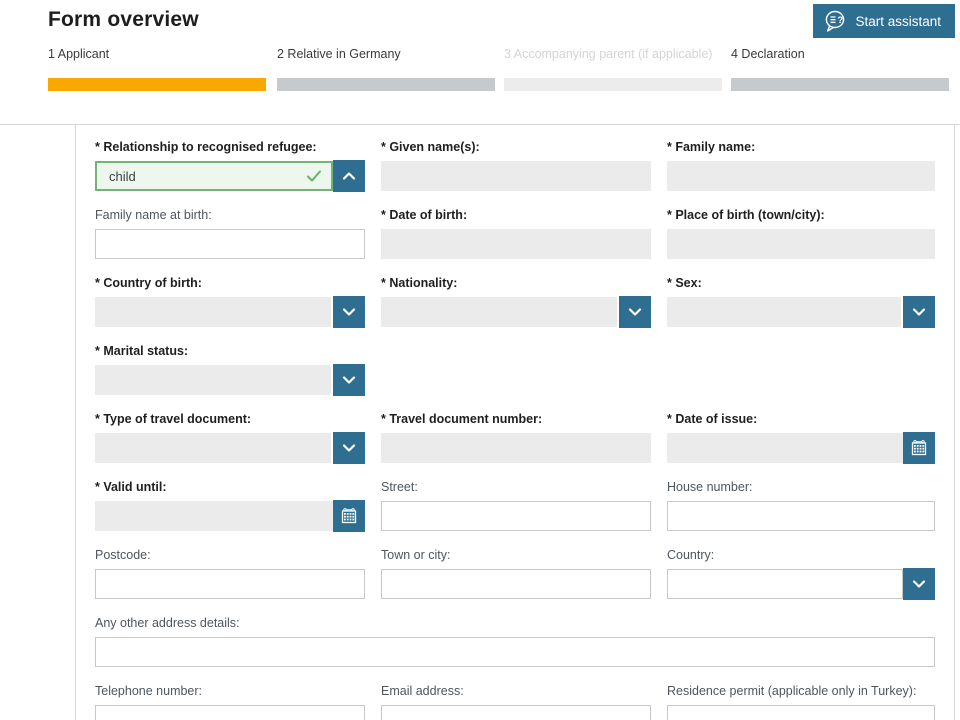 The width and height of the screenshot is (960, 720). Describe the element at coordinates (349, 176) in the screenshot. I see `relationship-to-recognised-refugee-dropdown-button` at that location.